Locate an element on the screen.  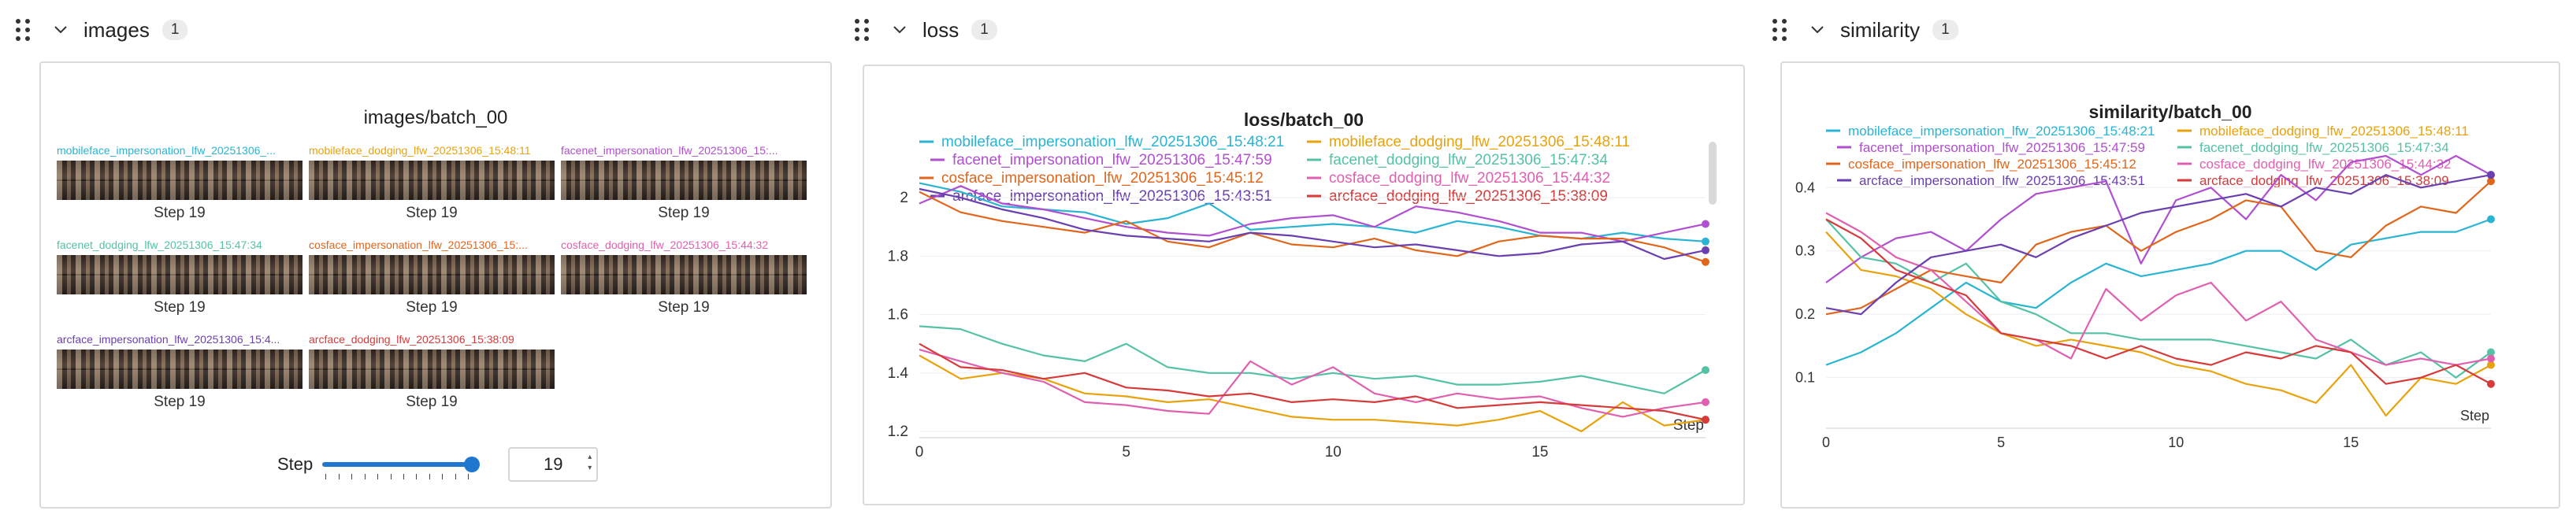
image-run-label: mobileface_dodging_lfw_20251306_15:48:11 is located at coordinates (420, 150).